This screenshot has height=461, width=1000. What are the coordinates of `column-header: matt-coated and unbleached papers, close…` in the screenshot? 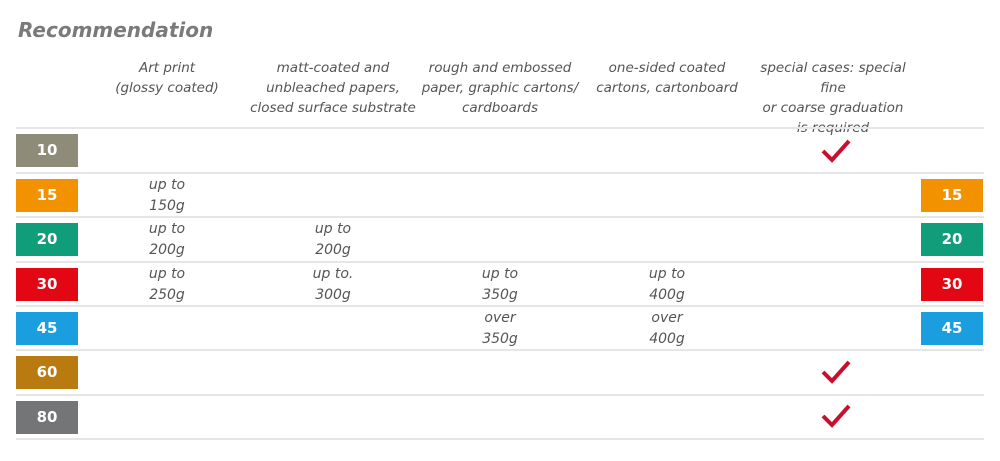 It's located at (333, 88).